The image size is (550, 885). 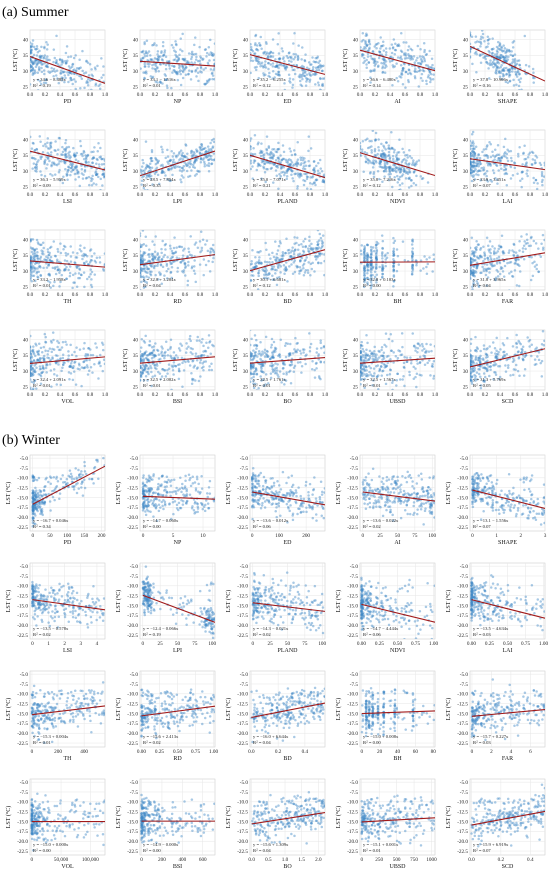 What do you see at coordinates (177, 402) in the screenshot?
I see `x-axis-label: BSI` at bounding box center [177, 402].